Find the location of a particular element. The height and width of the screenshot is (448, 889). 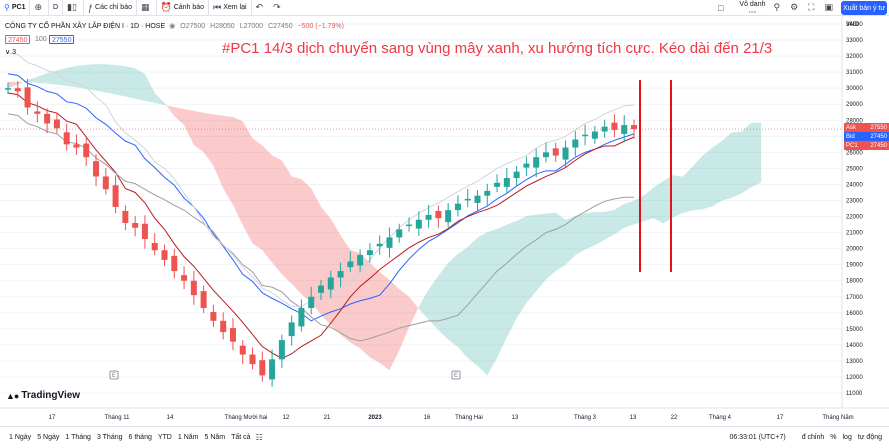

fullscreen-button: ⛶ is located at coordinates (812, 8).